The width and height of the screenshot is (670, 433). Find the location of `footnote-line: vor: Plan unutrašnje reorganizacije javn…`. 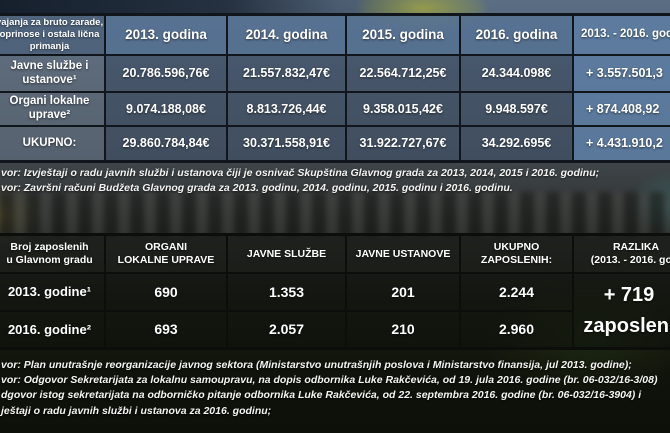

footnote-line: vor: Plan unutrašnje reorganizacije javn… is located at coordinates (316, 365).